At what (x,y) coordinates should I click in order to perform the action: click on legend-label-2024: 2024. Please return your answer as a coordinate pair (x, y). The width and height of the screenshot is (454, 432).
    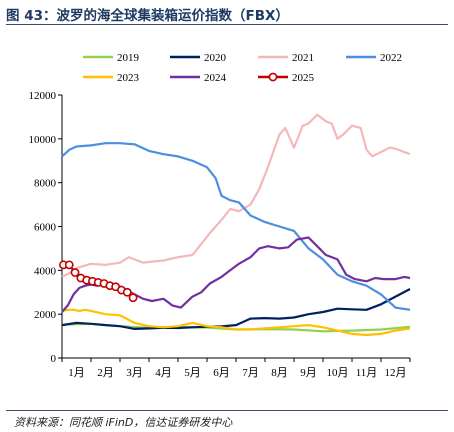
    Looking at the image, I should click on (215, 78).